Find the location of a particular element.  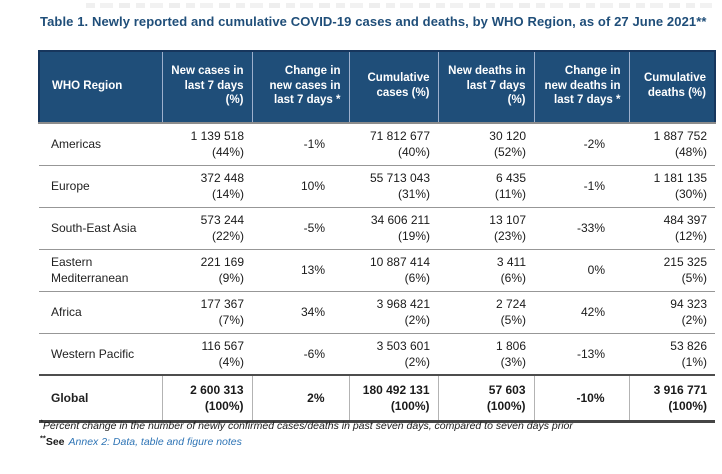

cell-new-cases: 372 448 (14%) is located at coordinates (207, 186).